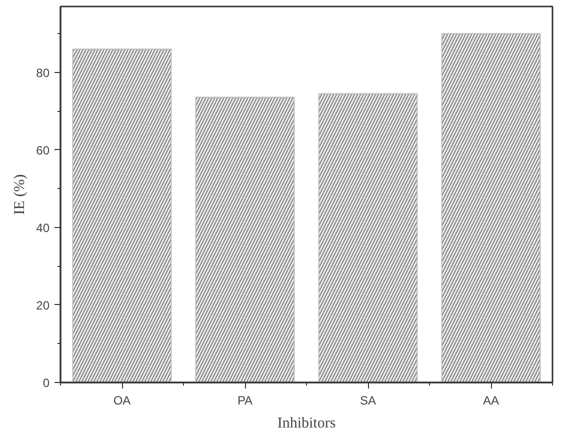 The width and height of the screenshot is (562, 434). Describe the element at coordinates (43, 227) in the screenshot. I see `y-tick-label: 40` at that location.